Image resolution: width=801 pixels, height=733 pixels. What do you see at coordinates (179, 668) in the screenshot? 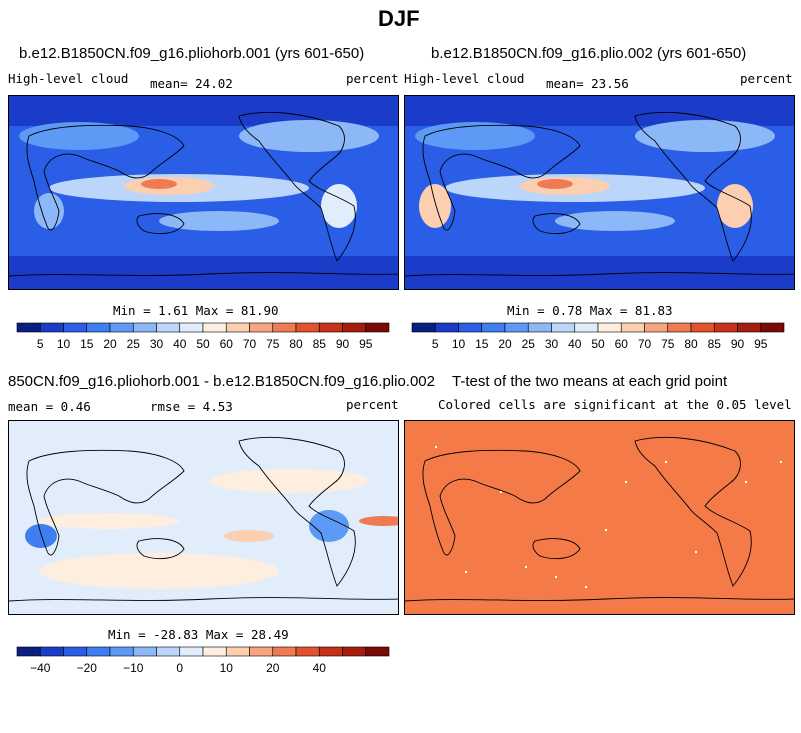
I see `panel3-colorbar-tick-label: 0` at bounding box center [179, 668].